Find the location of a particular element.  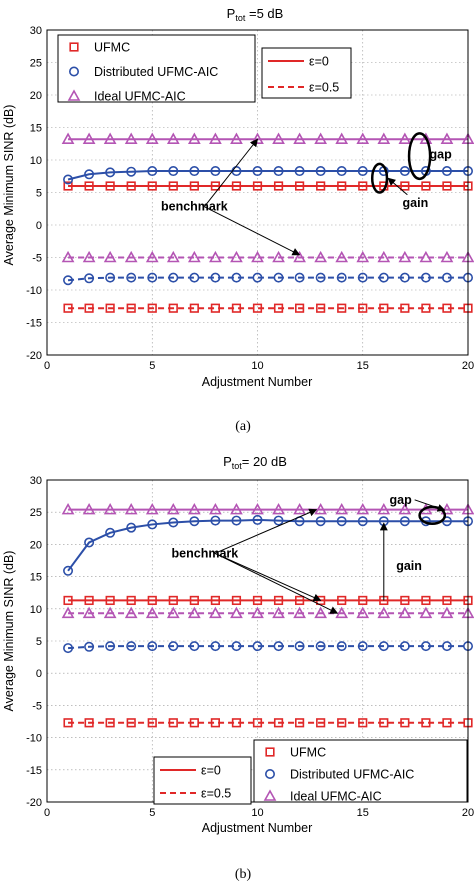

y-tick-label: 0 is located at coordinates (39, 674).